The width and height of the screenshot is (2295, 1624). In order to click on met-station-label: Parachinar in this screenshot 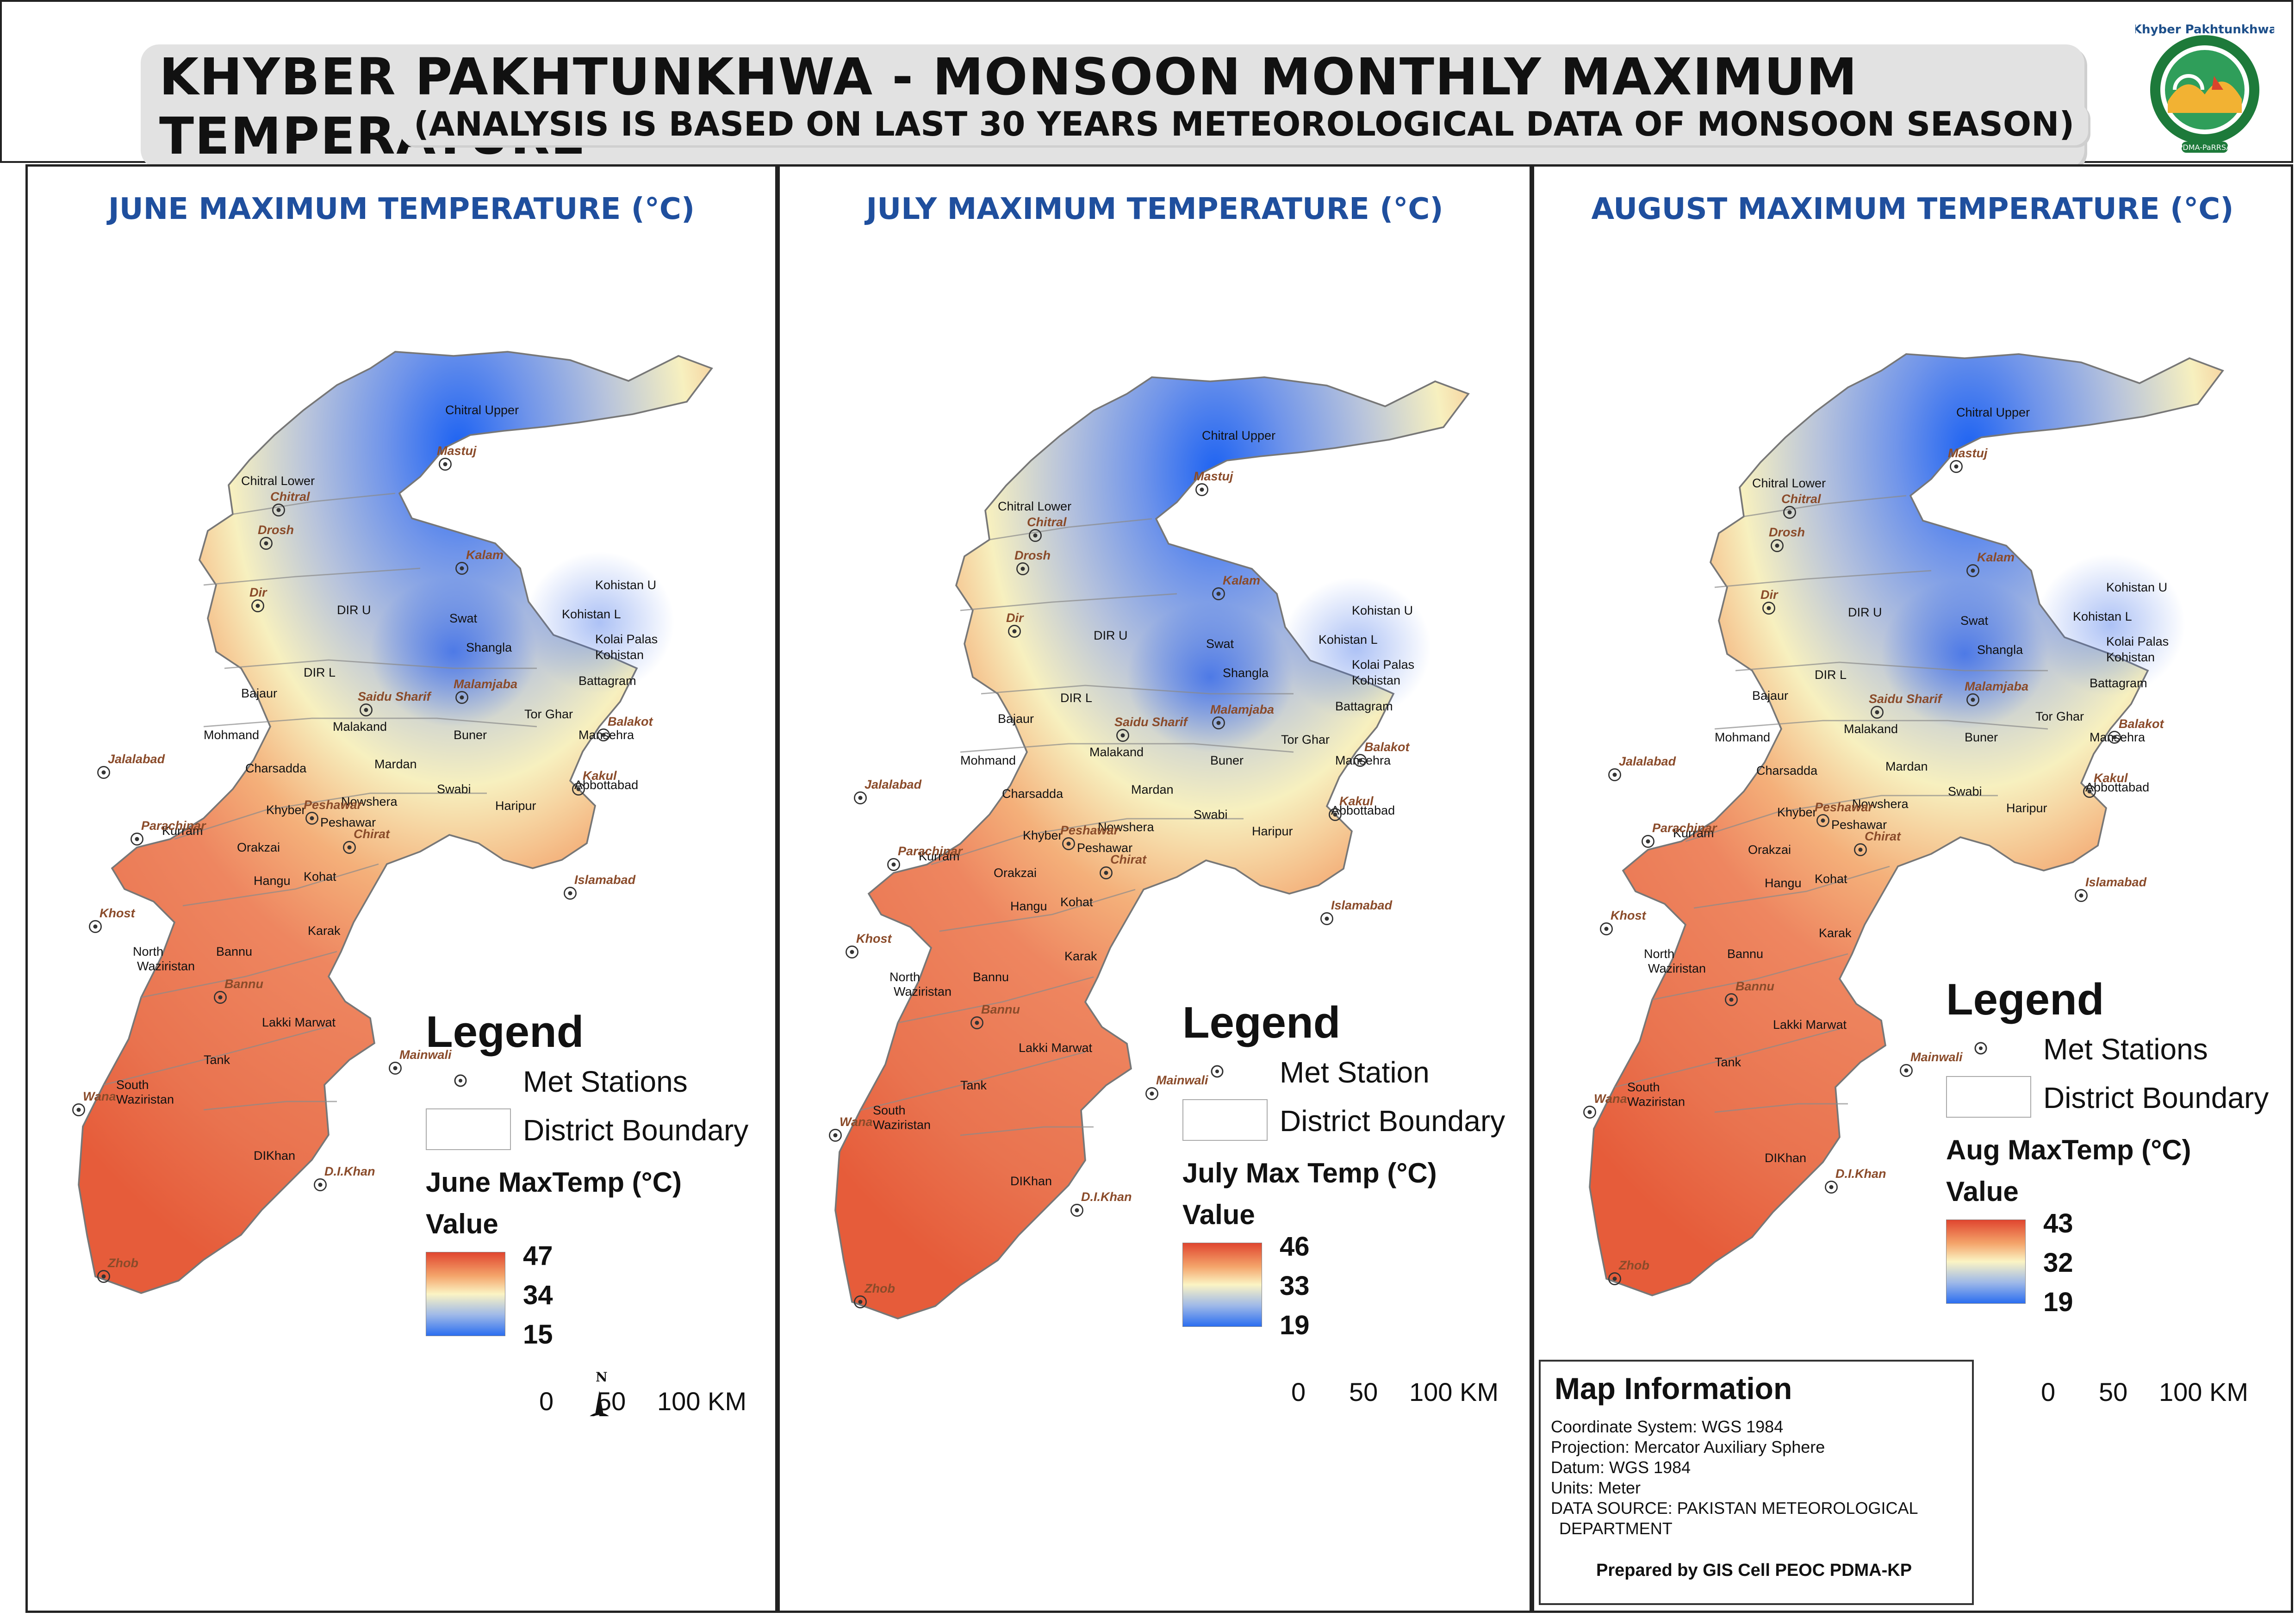, I will do `click(930, 851)`.